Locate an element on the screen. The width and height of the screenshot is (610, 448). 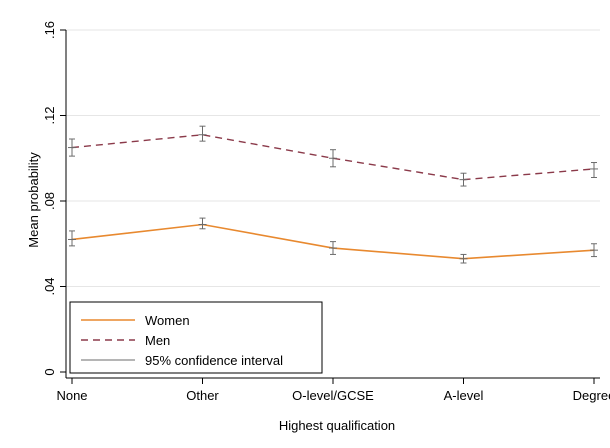
x-tick-label-1: Other is located at coordinates (202, 395).